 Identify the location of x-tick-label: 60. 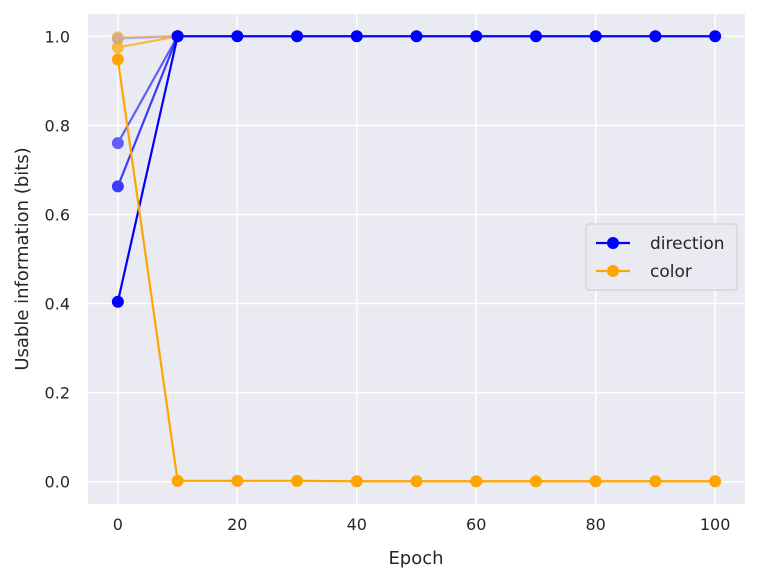
(476, 524).